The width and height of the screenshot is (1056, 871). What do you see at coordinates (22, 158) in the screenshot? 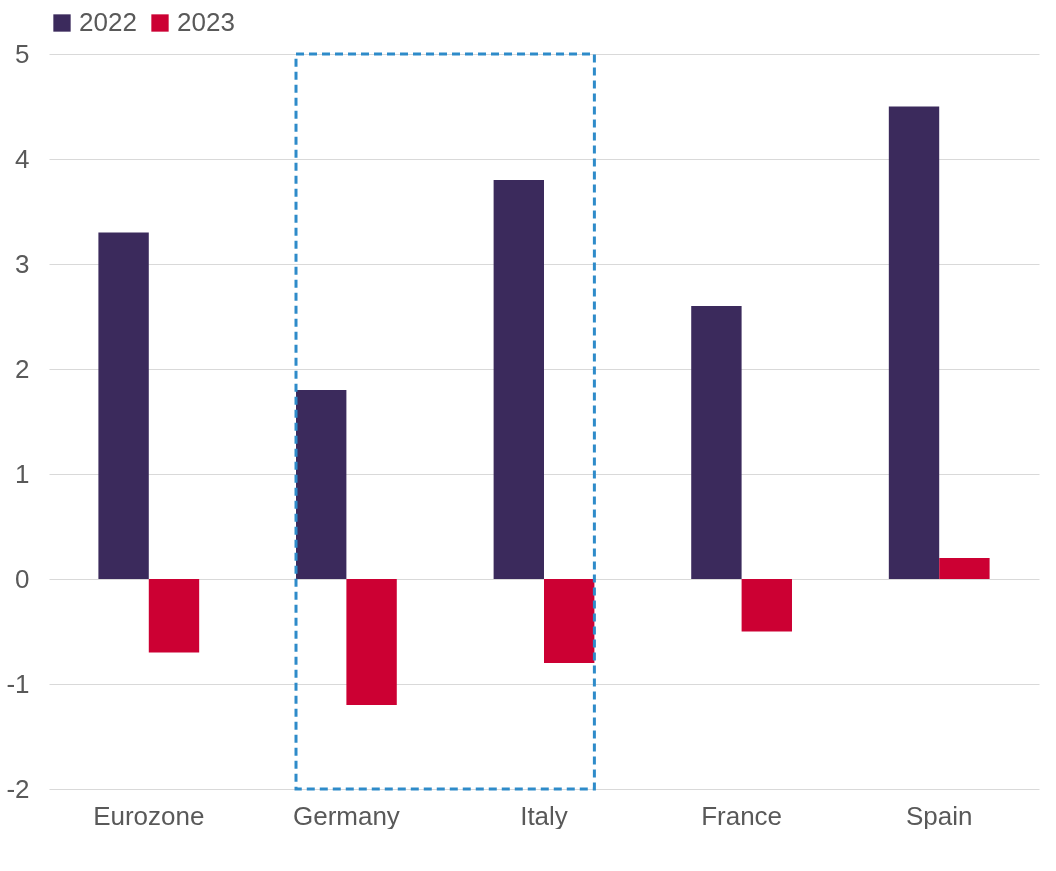
I see `y-tick-label: 4` at bounding box center [22, 158].